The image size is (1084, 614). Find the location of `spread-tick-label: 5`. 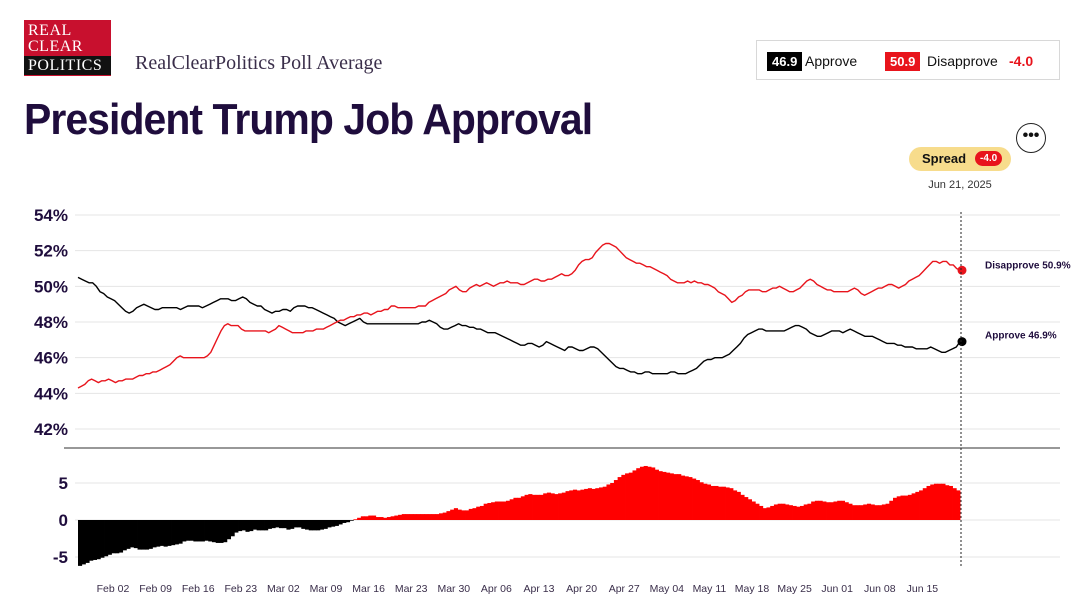

spread-tick-label: 5 is located at coordinates (63, 483).